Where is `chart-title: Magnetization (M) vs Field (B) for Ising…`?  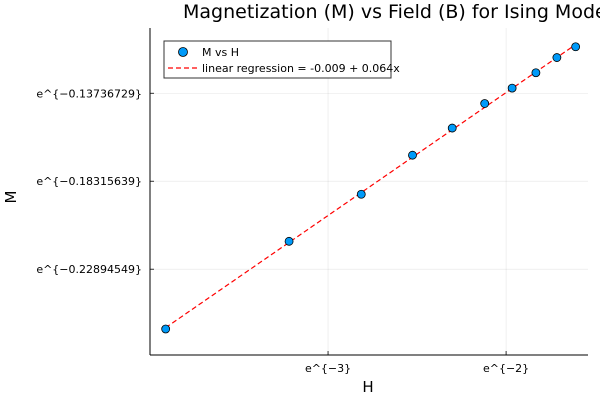 chart-title: Magnetization (M) vs Field (B) for Ising… is located at coordinates (391, 12).